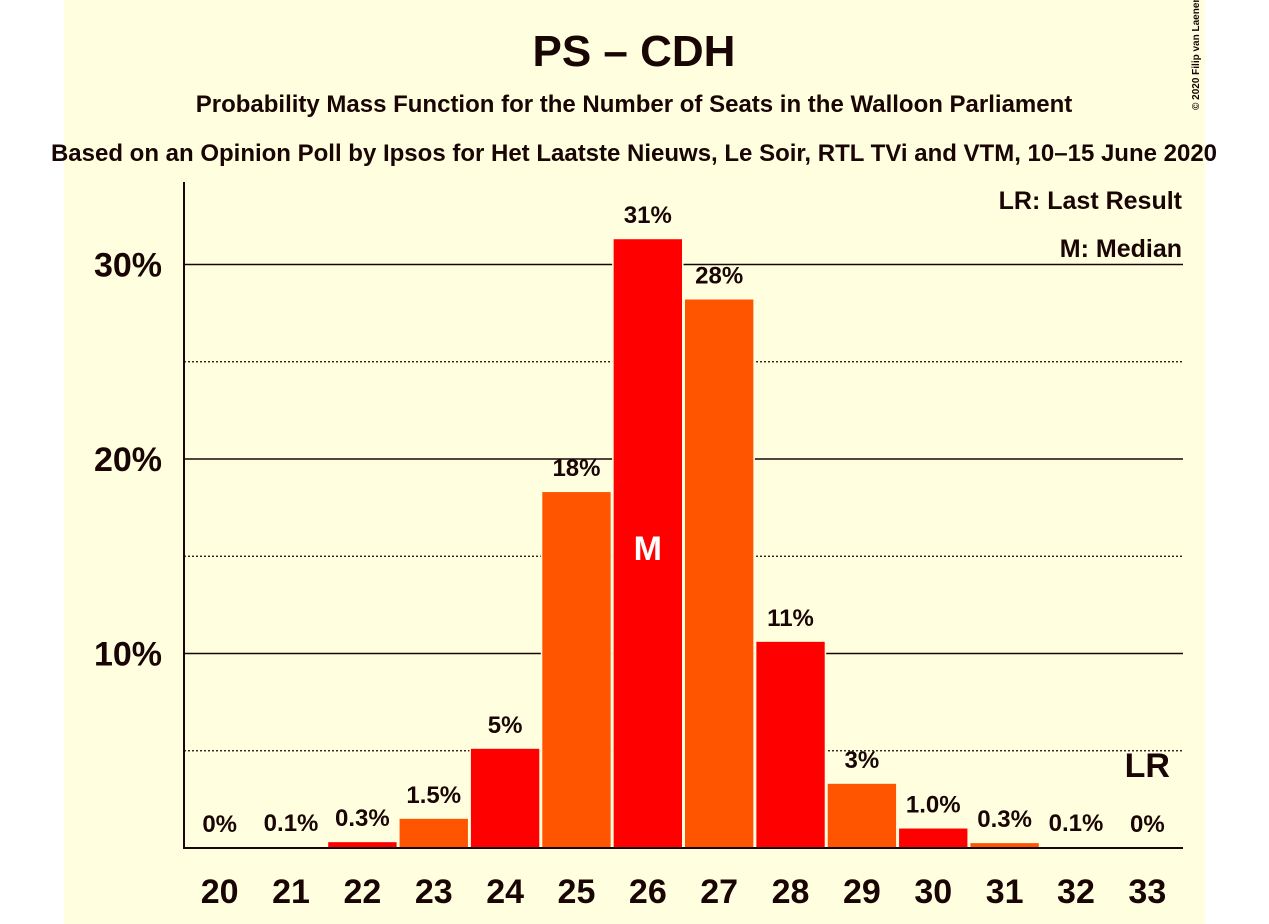  Describe the element at coordinates (933, 892) in the screenshot. I see `x-tick-label: 30` at that location.